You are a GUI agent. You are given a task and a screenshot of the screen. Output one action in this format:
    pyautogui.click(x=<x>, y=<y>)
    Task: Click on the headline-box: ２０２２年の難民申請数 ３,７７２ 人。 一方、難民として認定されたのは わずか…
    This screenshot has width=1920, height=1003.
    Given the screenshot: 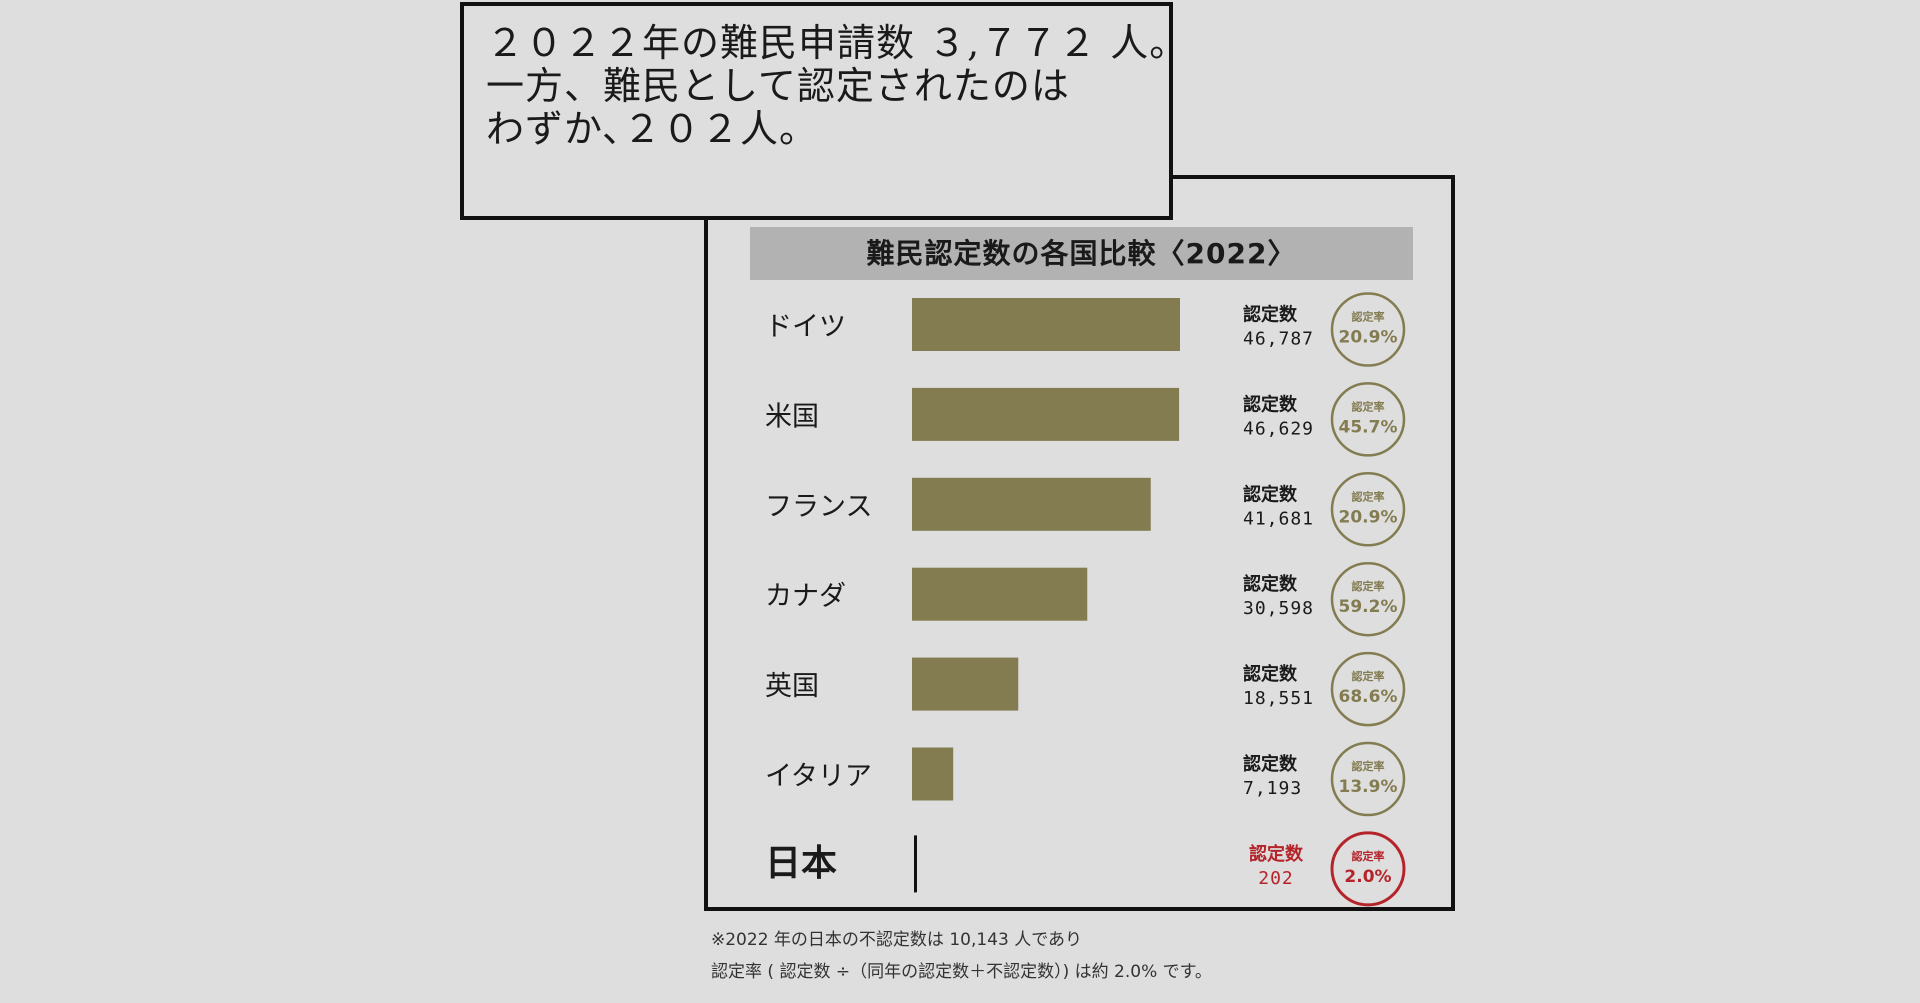 What is the action you would take?
    pyautogui.click(x=824, y=111)
    